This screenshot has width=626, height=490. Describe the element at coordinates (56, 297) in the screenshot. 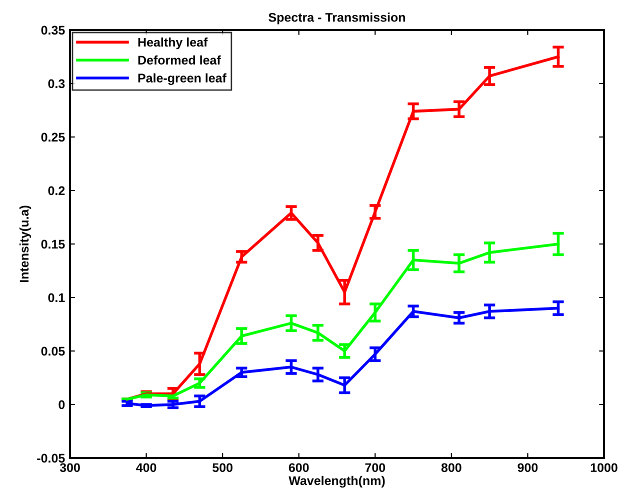

I see `y-tick-label: 0.1` at that location.